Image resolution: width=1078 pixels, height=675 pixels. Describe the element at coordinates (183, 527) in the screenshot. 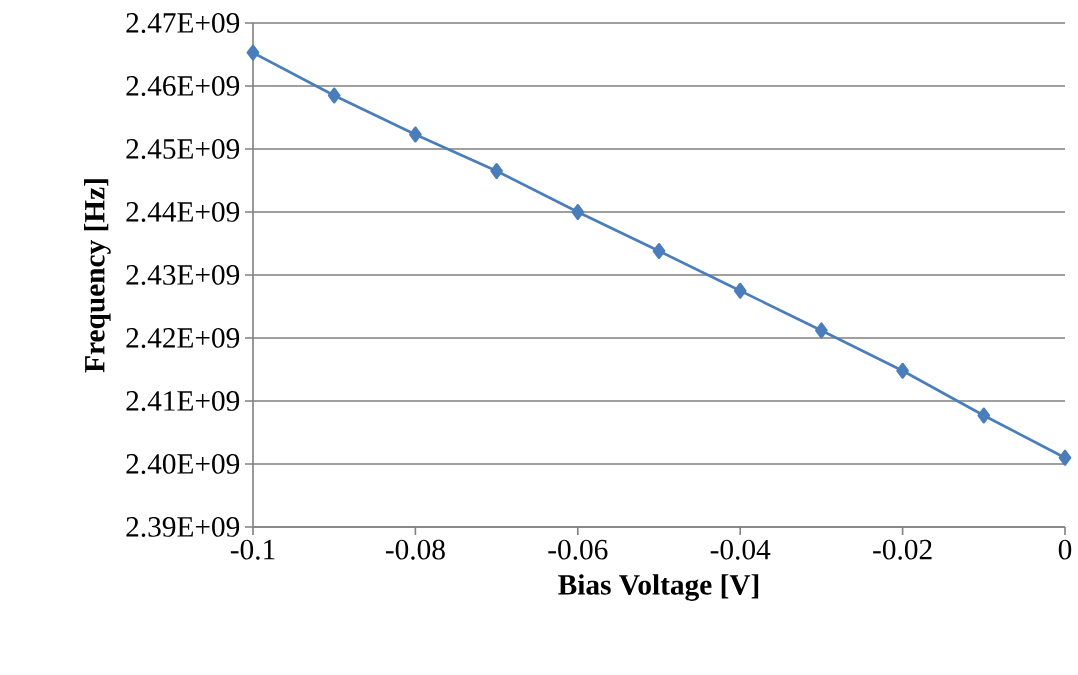

I see `y-tick-label: 2.39E+09` at that location.